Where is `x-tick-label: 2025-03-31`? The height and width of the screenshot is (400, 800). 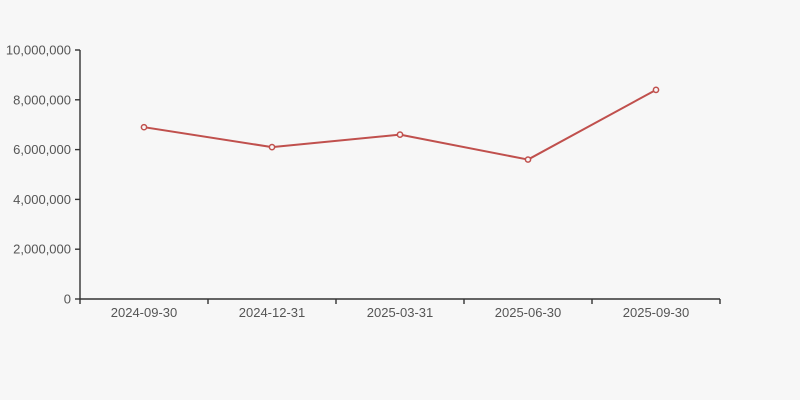
x-tick-label: 2025-03-31 is located at coordinates (400, 312).